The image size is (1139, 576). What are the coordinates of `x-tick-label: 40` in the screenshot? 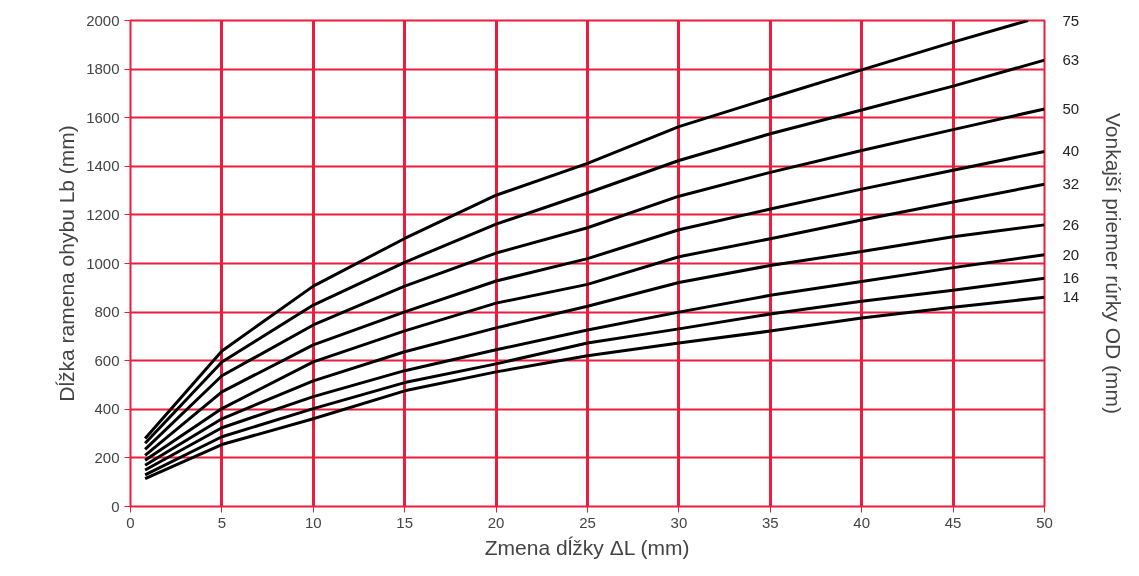 It's located at (862, 522).